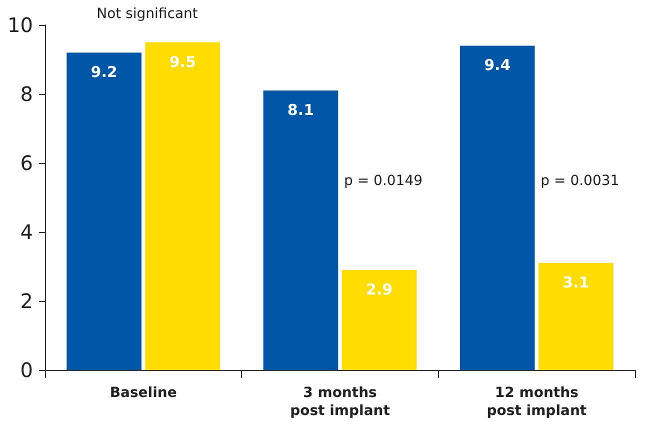 The image size is (647, 431). Describe the element at coordinates (26, 94) in the screenshot. I see `y-tick-label: 8` at that location.